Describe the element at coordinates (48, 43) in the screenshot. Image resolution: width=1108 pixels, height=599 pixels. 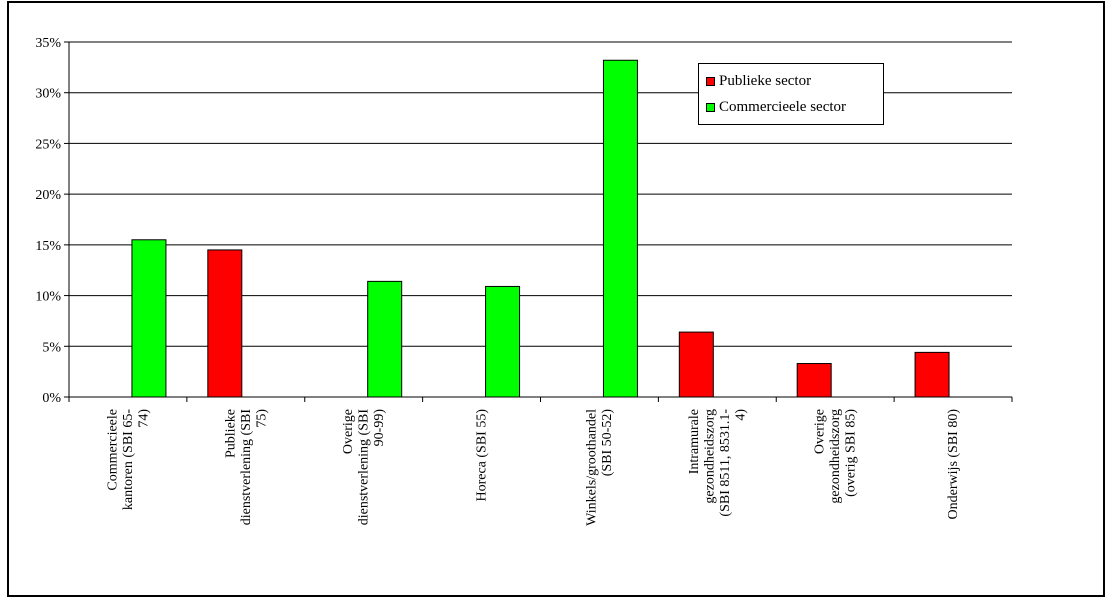
I see `y-tick-label: 35%` at that location.